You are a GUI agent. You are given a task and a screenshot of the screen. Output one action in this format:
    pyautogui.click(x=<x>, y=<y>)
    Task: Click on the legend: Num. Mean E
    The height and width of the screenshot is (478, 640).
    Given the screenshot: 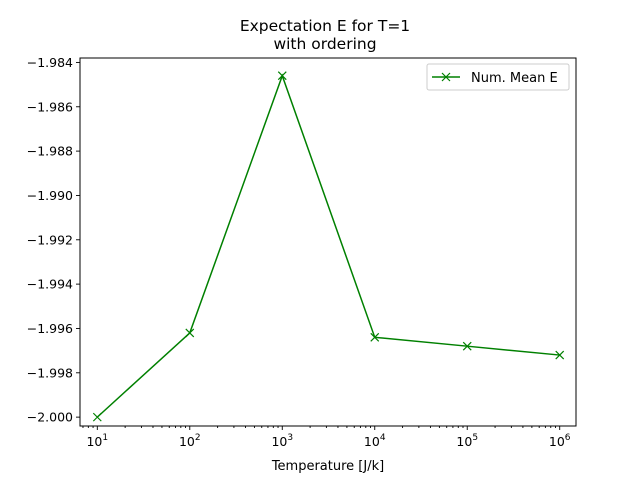 What is the action you would take?
    pyautogui.click(x=498, y=77)
    